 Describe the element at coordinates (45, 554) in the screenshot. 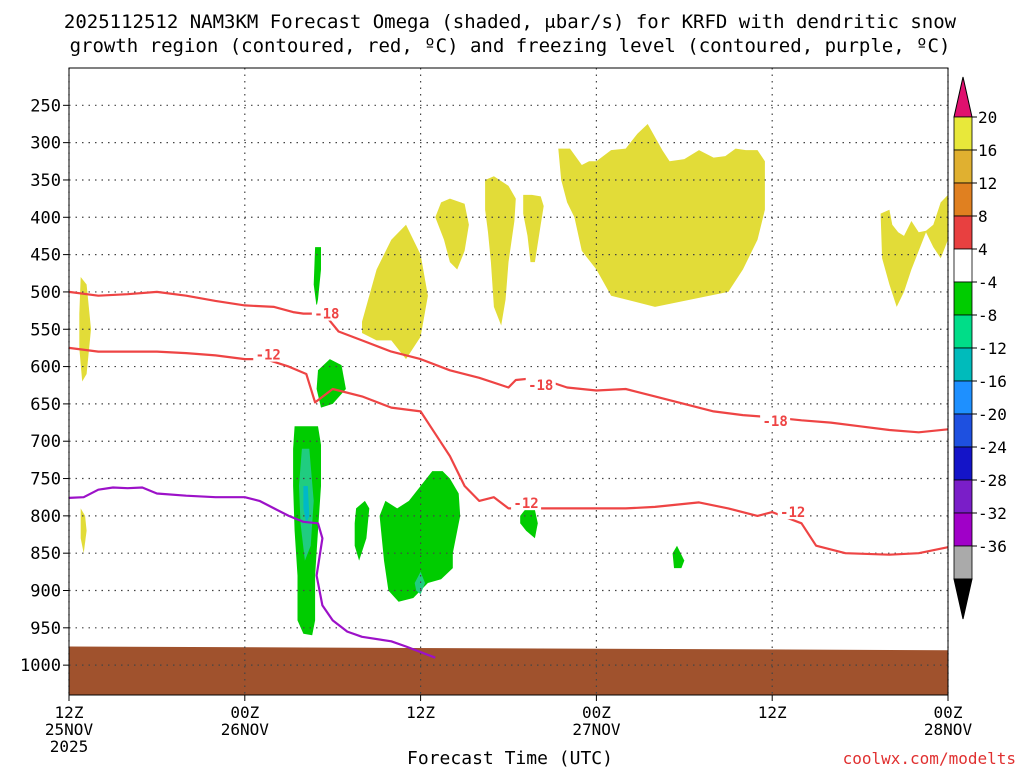

I see `y-tick-label-850: 850` at that location.